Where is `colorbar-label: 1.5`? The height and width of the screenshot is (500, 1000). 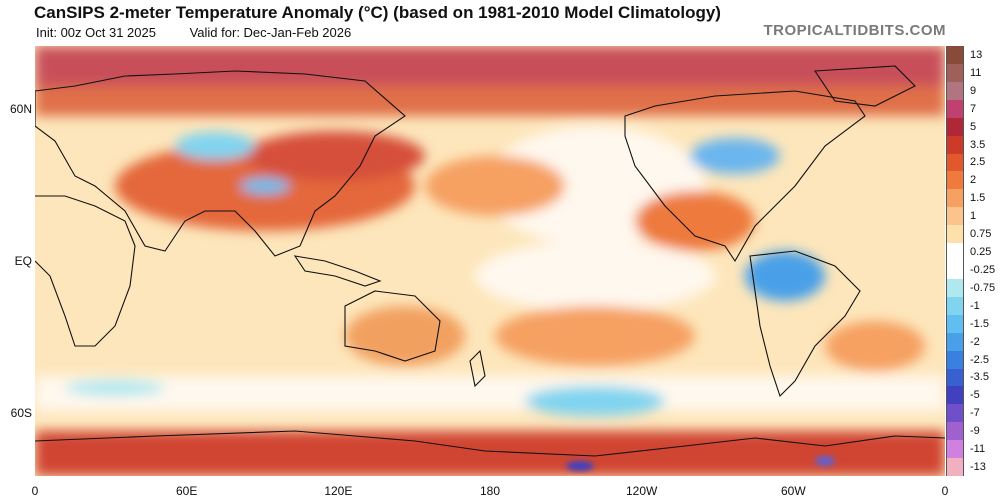
colorbar-label: 1.5 is located at coordinates (978, 198).